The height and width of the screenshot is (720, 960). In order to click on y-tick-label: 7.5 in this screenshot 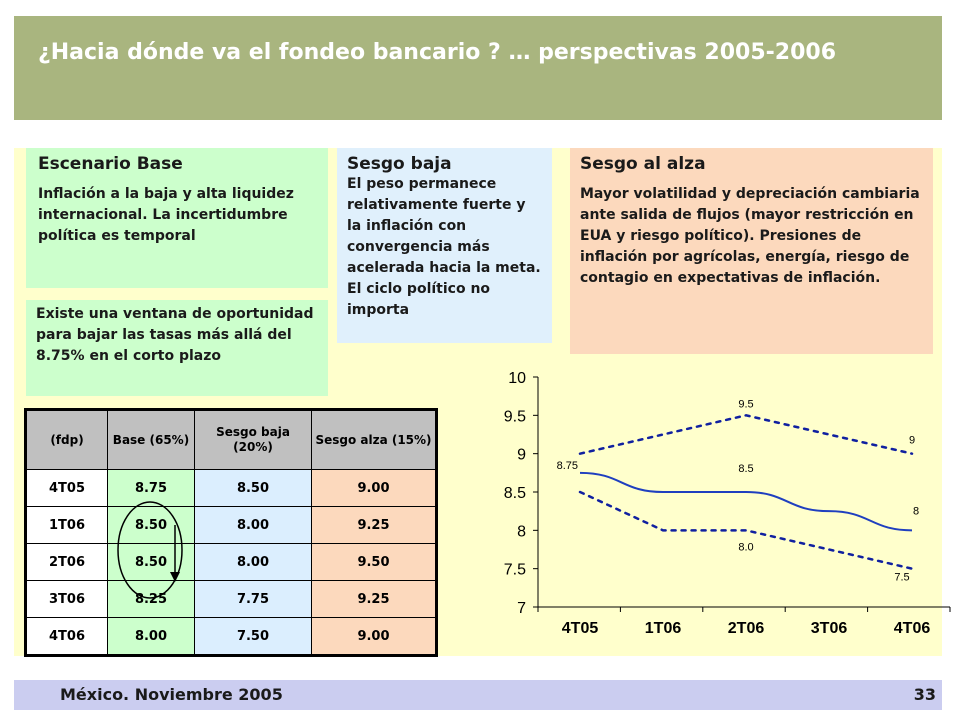, I will do `click(515, 570)`.